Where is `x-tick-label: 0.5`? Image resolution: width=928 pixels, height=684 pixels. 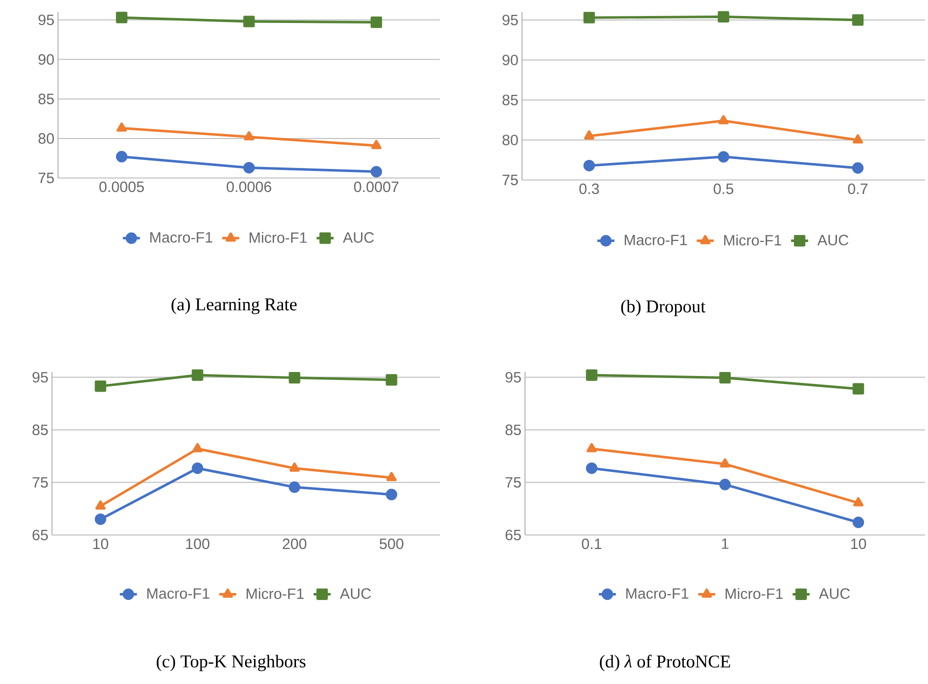 x-tick-label: 0.5 is located at coordinates (724, 189).